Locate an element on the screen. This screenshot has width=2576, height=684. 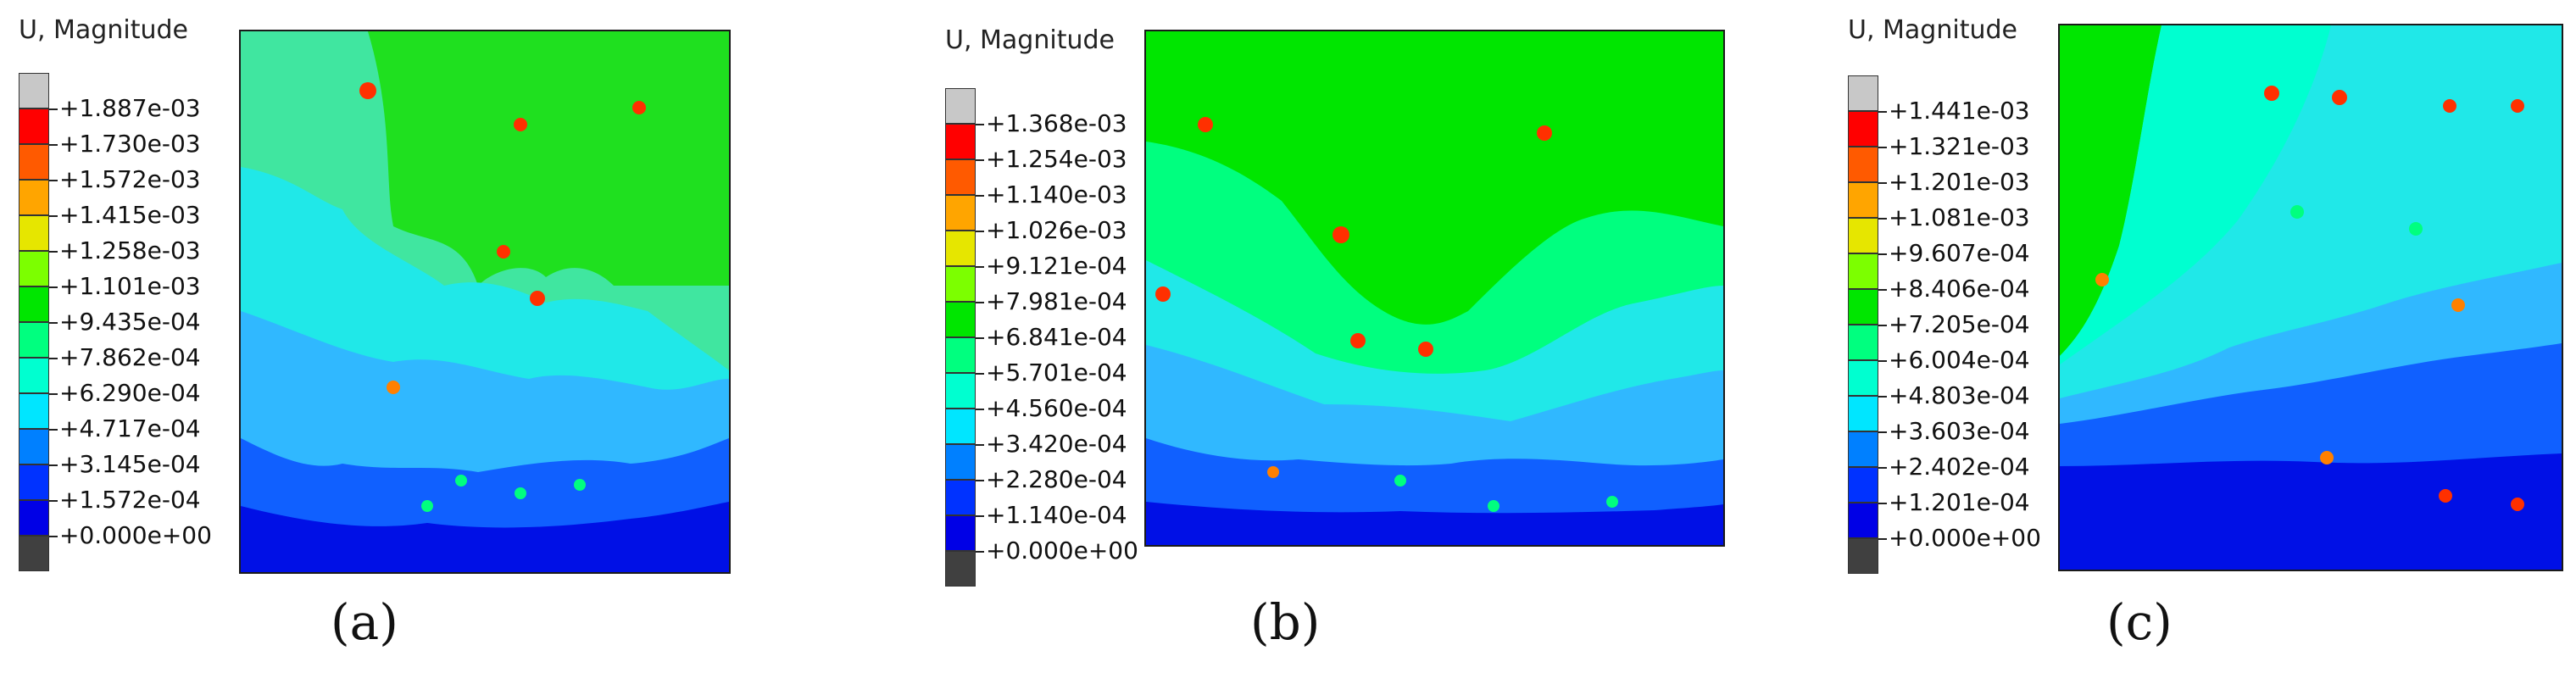
legend-value: +3.603e-04 is located at coordinates (1959, 431).